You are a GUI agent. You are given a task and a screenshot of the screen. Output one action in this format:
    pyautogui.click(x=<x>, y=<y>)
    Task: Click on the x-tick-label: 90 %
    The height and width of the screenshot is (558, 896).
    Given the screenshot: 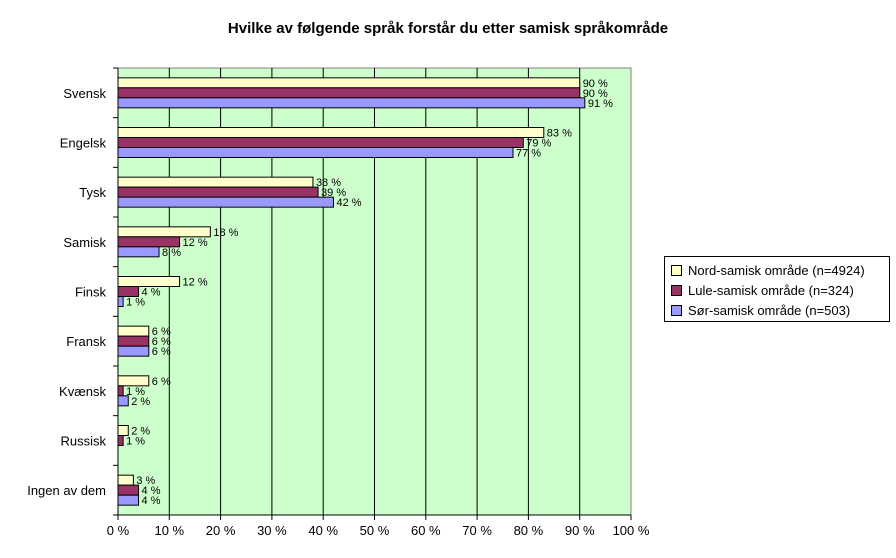 What is the action you would take?
    pyautogui.click(x=580, y=530)
    